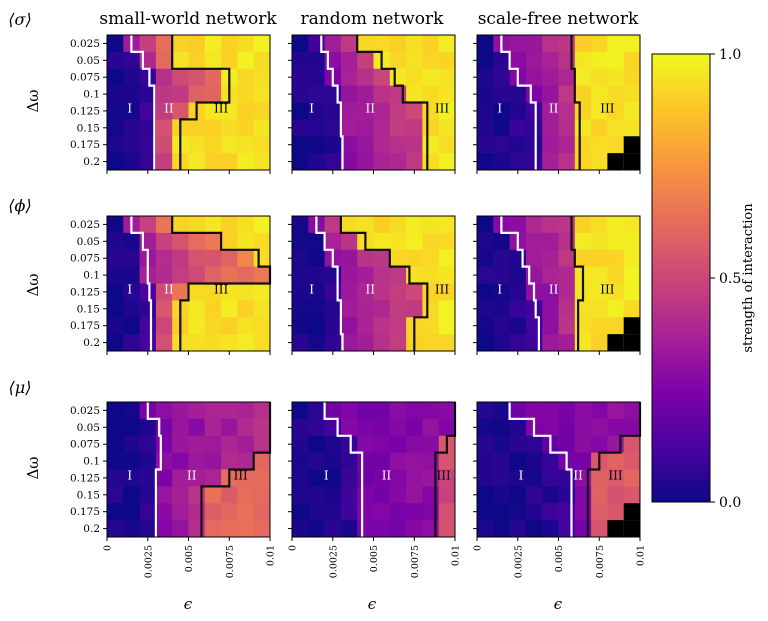 This screenshot has width=768, height=621. What do you see at coordinates (33, 284) in the screenshot?
I see `y-axis-label-row-2: Δω` at bounding box center [33, 284].